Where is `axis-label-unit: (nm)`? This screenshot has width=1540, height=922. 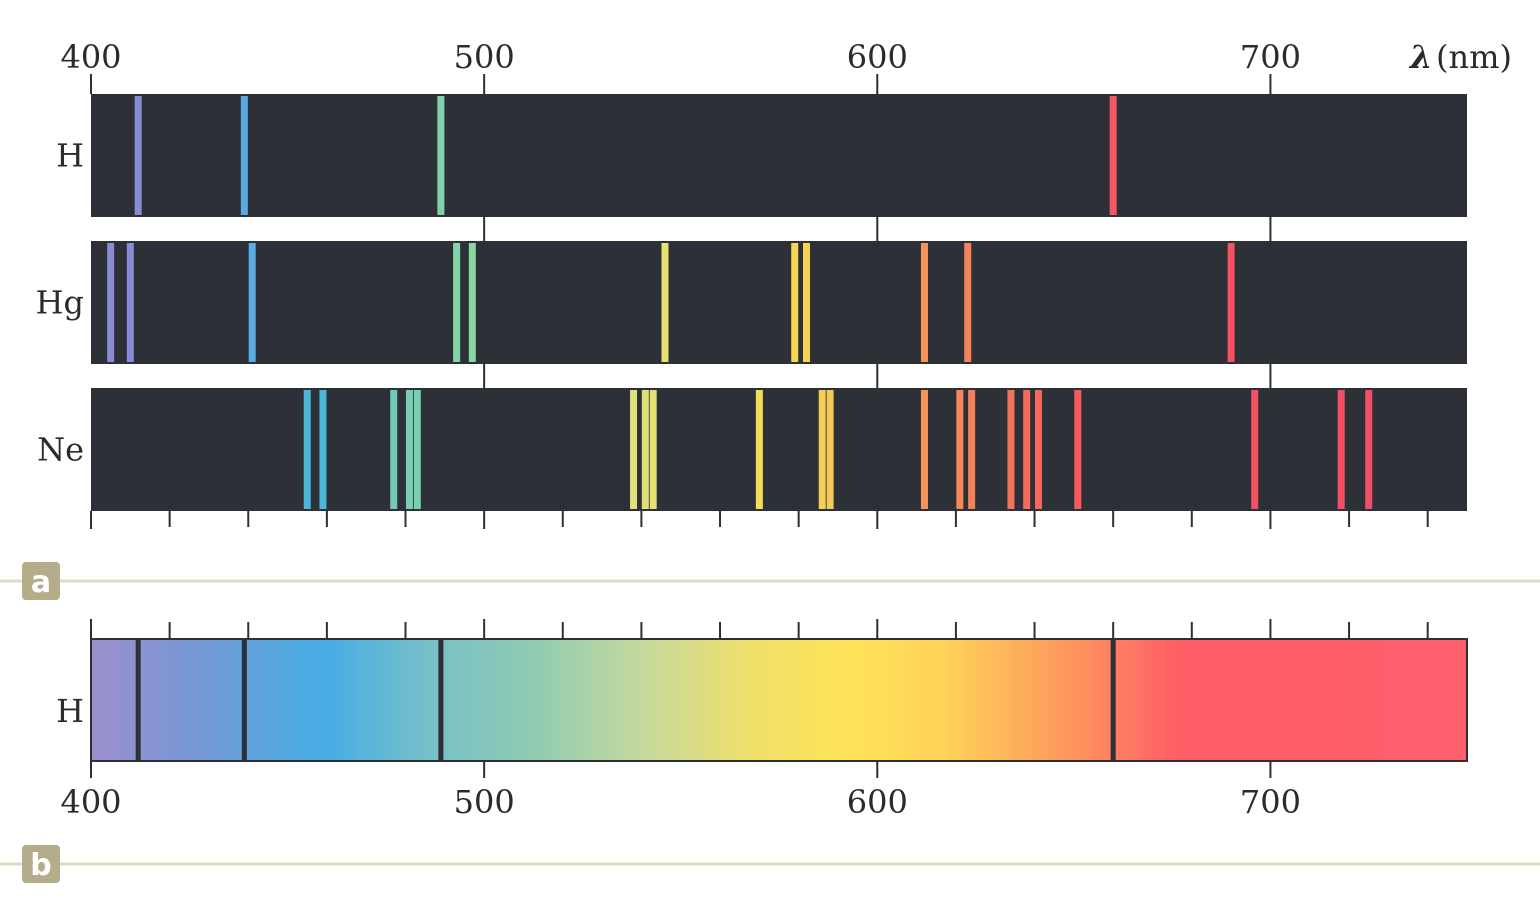
axis-label-unit: (nm) is located at coordinates (1474, 57).